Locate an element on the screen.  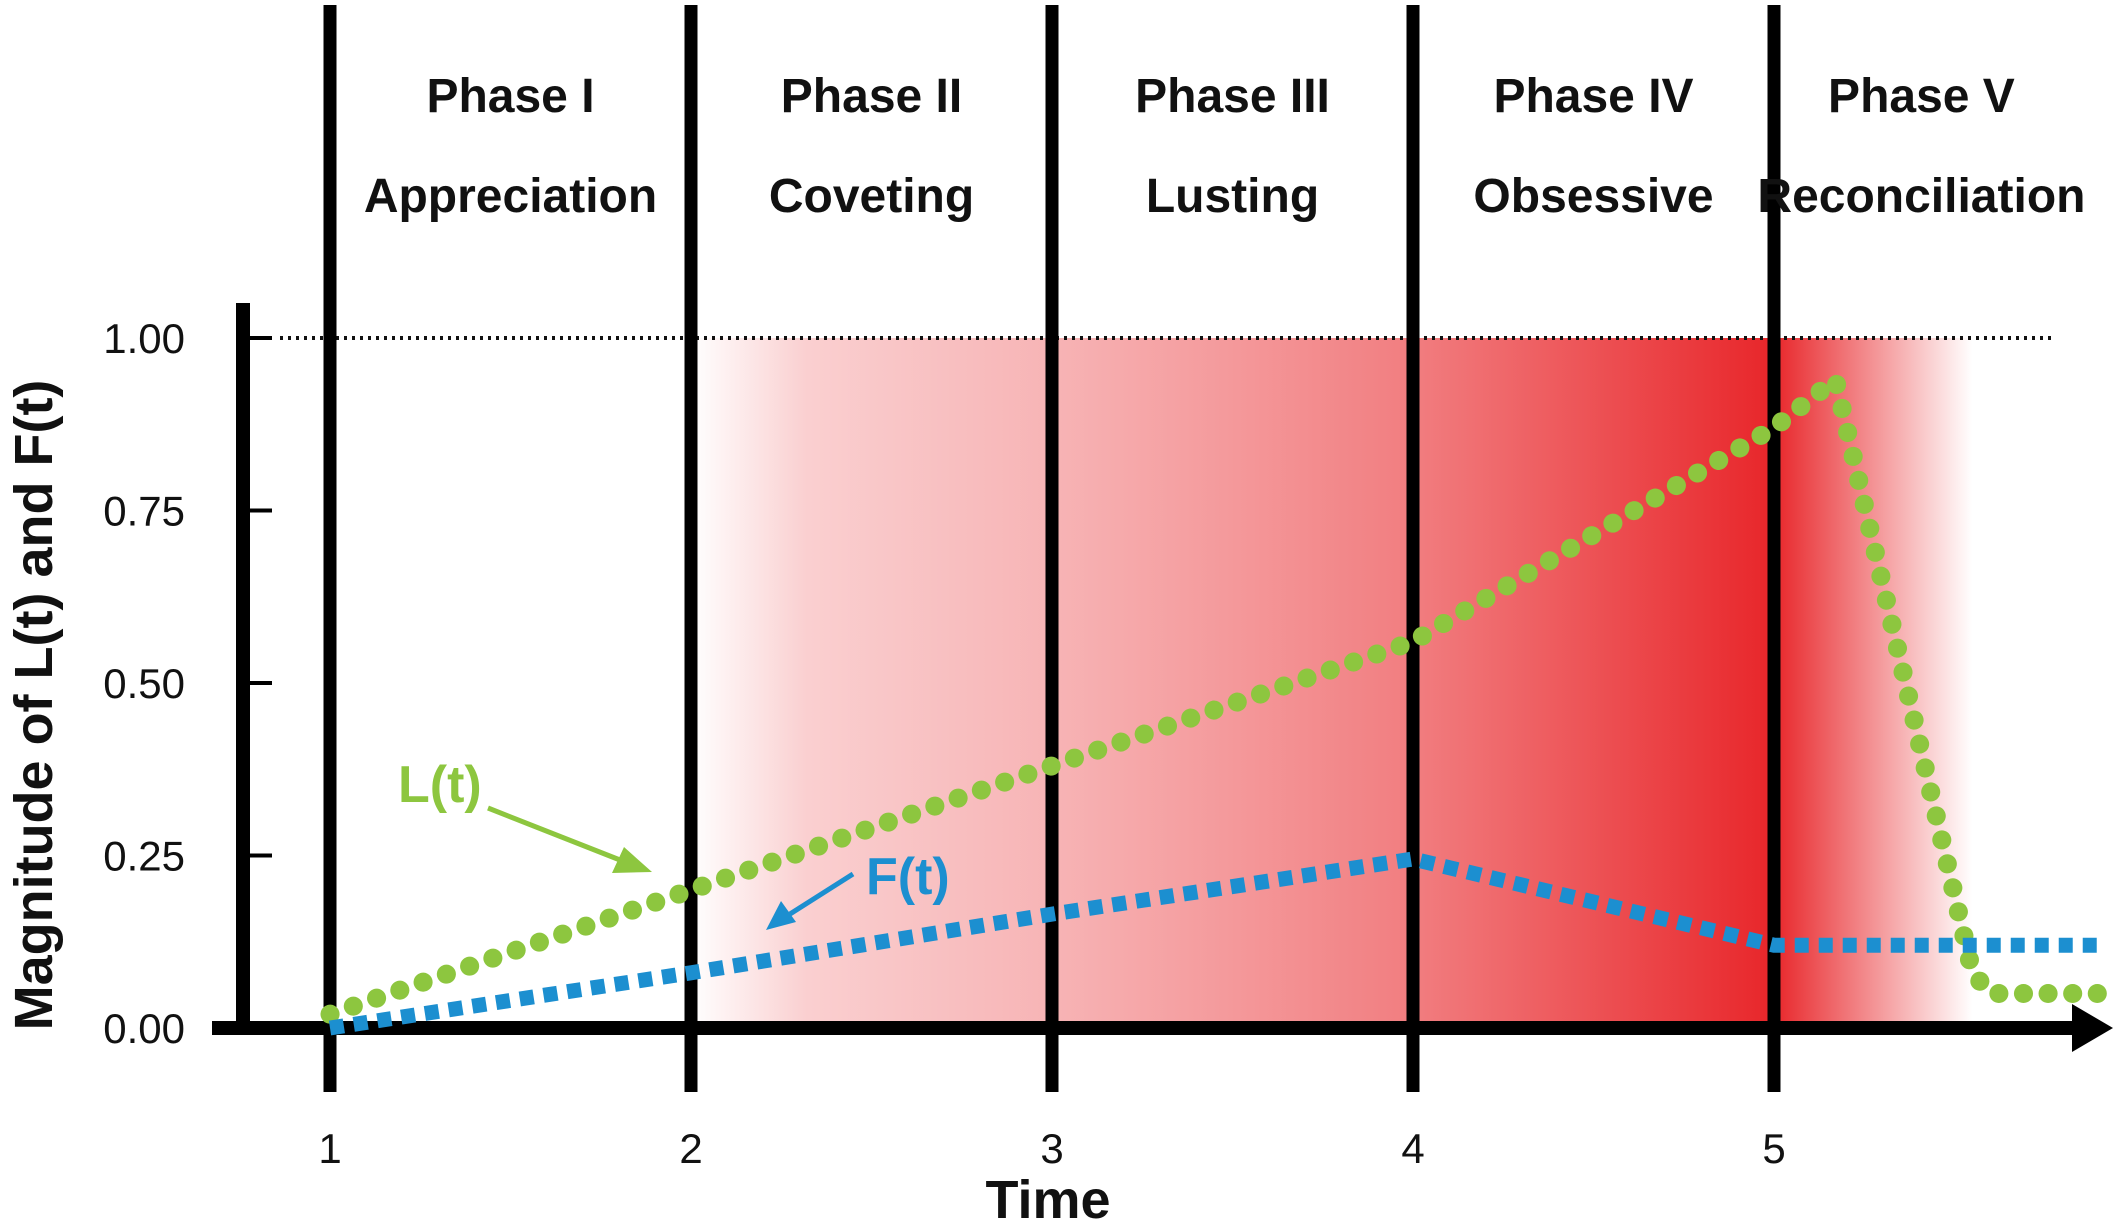
x-tick-label-1: 2 is located at coordinates (690, 1148).